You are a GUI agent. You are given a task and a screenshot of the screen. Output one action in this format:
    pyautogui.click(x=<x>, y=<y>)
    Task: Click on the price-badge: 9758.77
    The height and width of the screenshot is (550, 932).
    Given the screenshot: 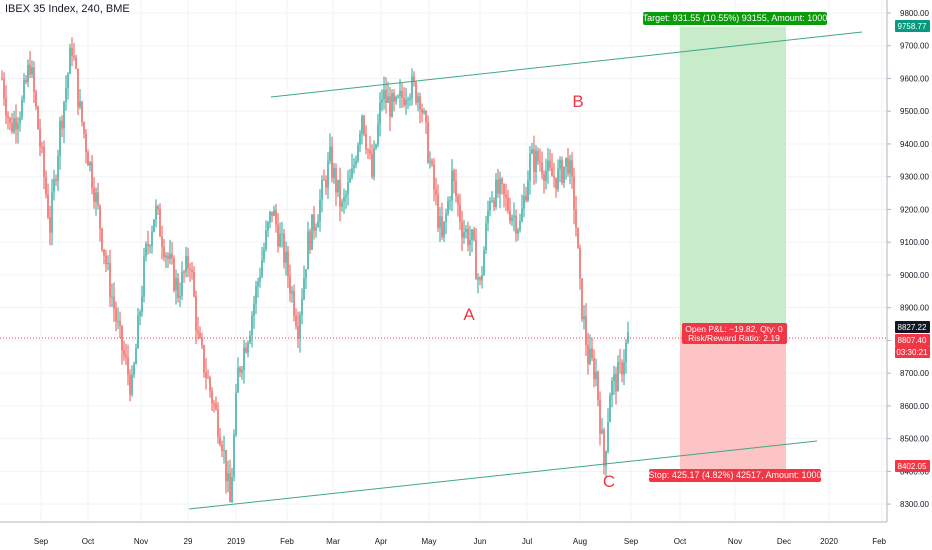 What is the action you would take?
    pyautogui.click(x=912, y=26)
    